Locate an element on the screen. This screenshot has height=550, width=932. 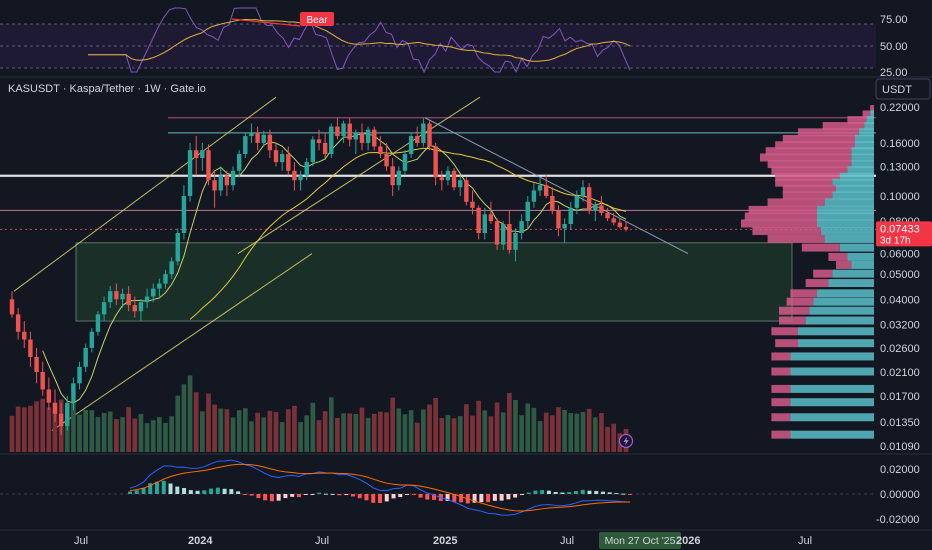
currency-box is located at coordinates (903, 89).